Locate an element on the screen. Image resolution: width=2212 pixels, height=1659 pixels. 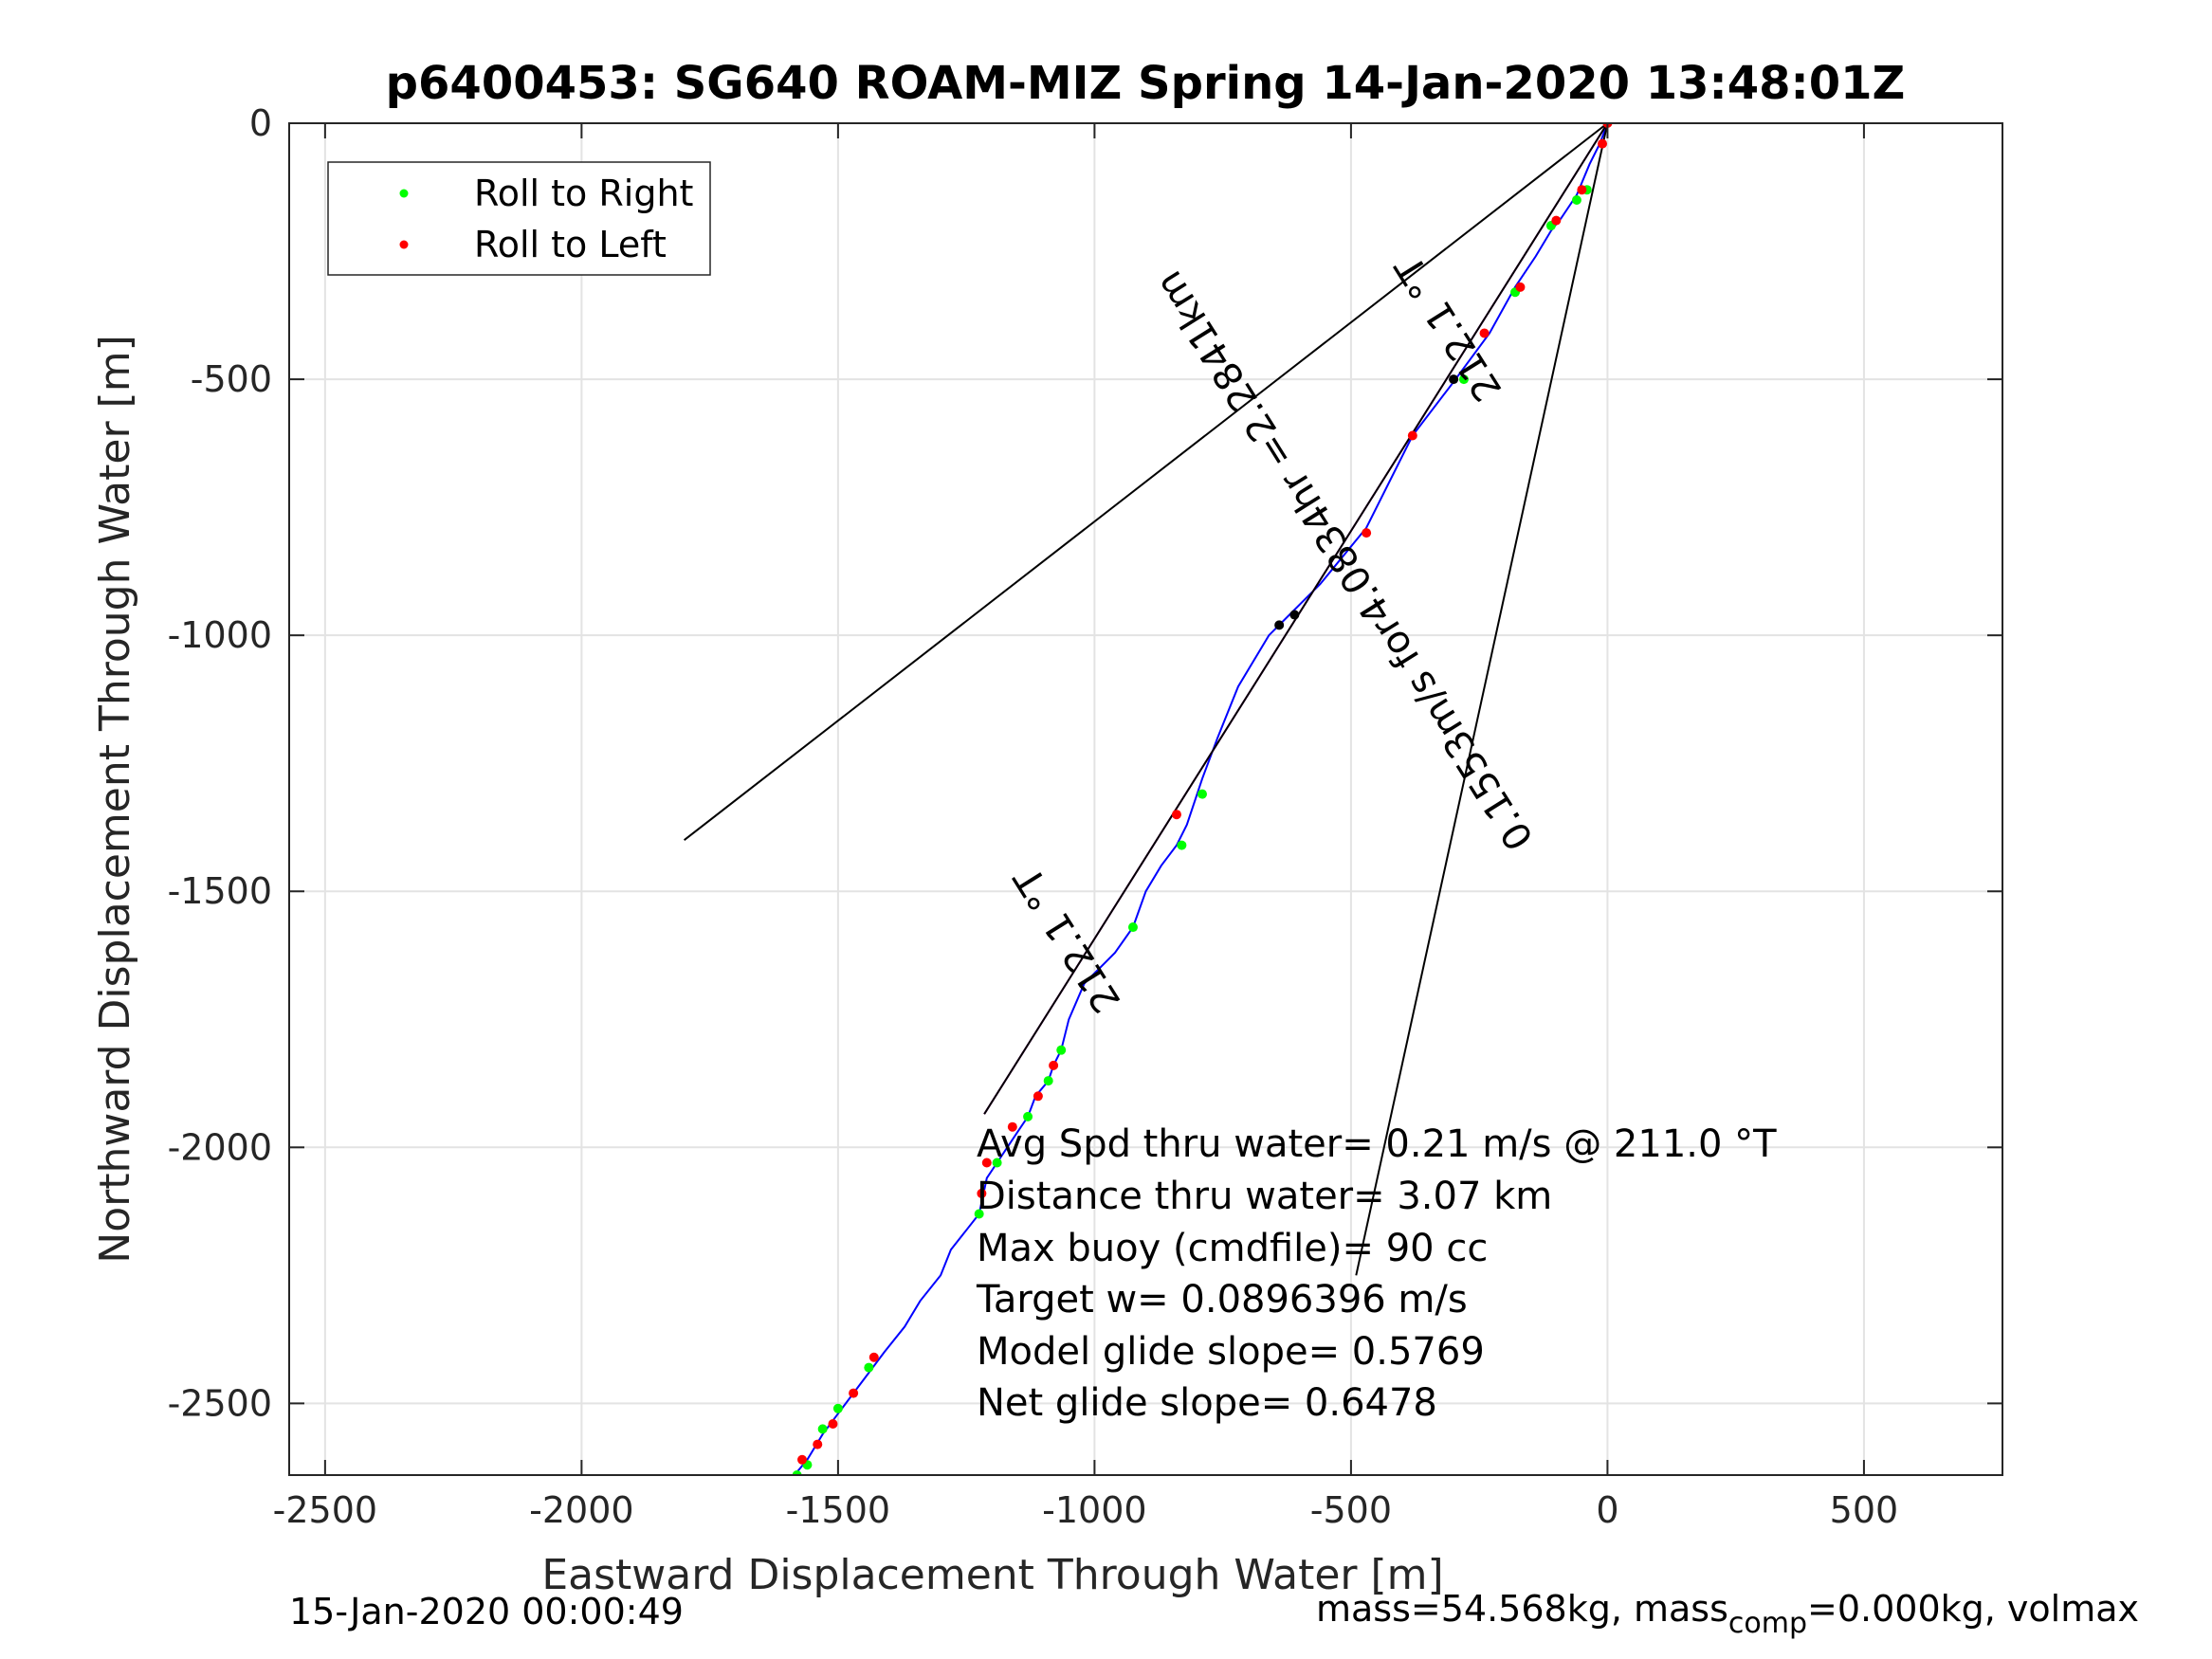
footer-mass-part1: mass=54.568kg, mass is located at coordinates (1522, 1609).